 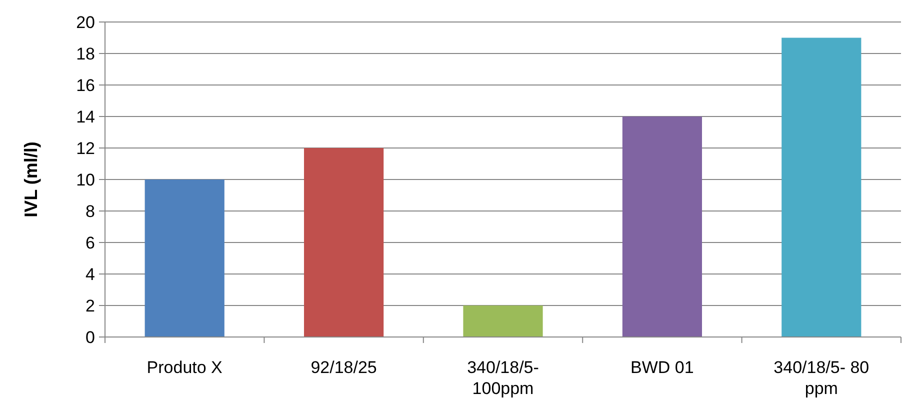 What do you see at coordinates (343, 367) in the screenshot?
I see `x-tick-label: 92/18/25` at bounding box center [343, 367].